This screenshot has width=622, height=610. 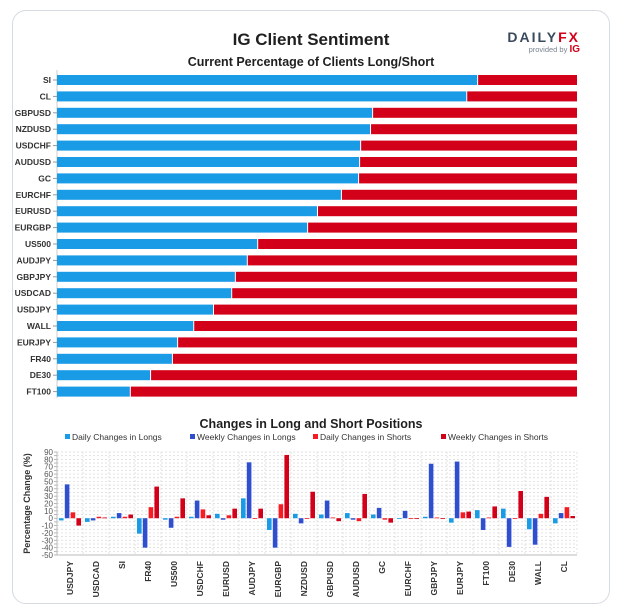 I want to click on legend-label: Daily Changes in Shorts, so click(x=365, y=437).